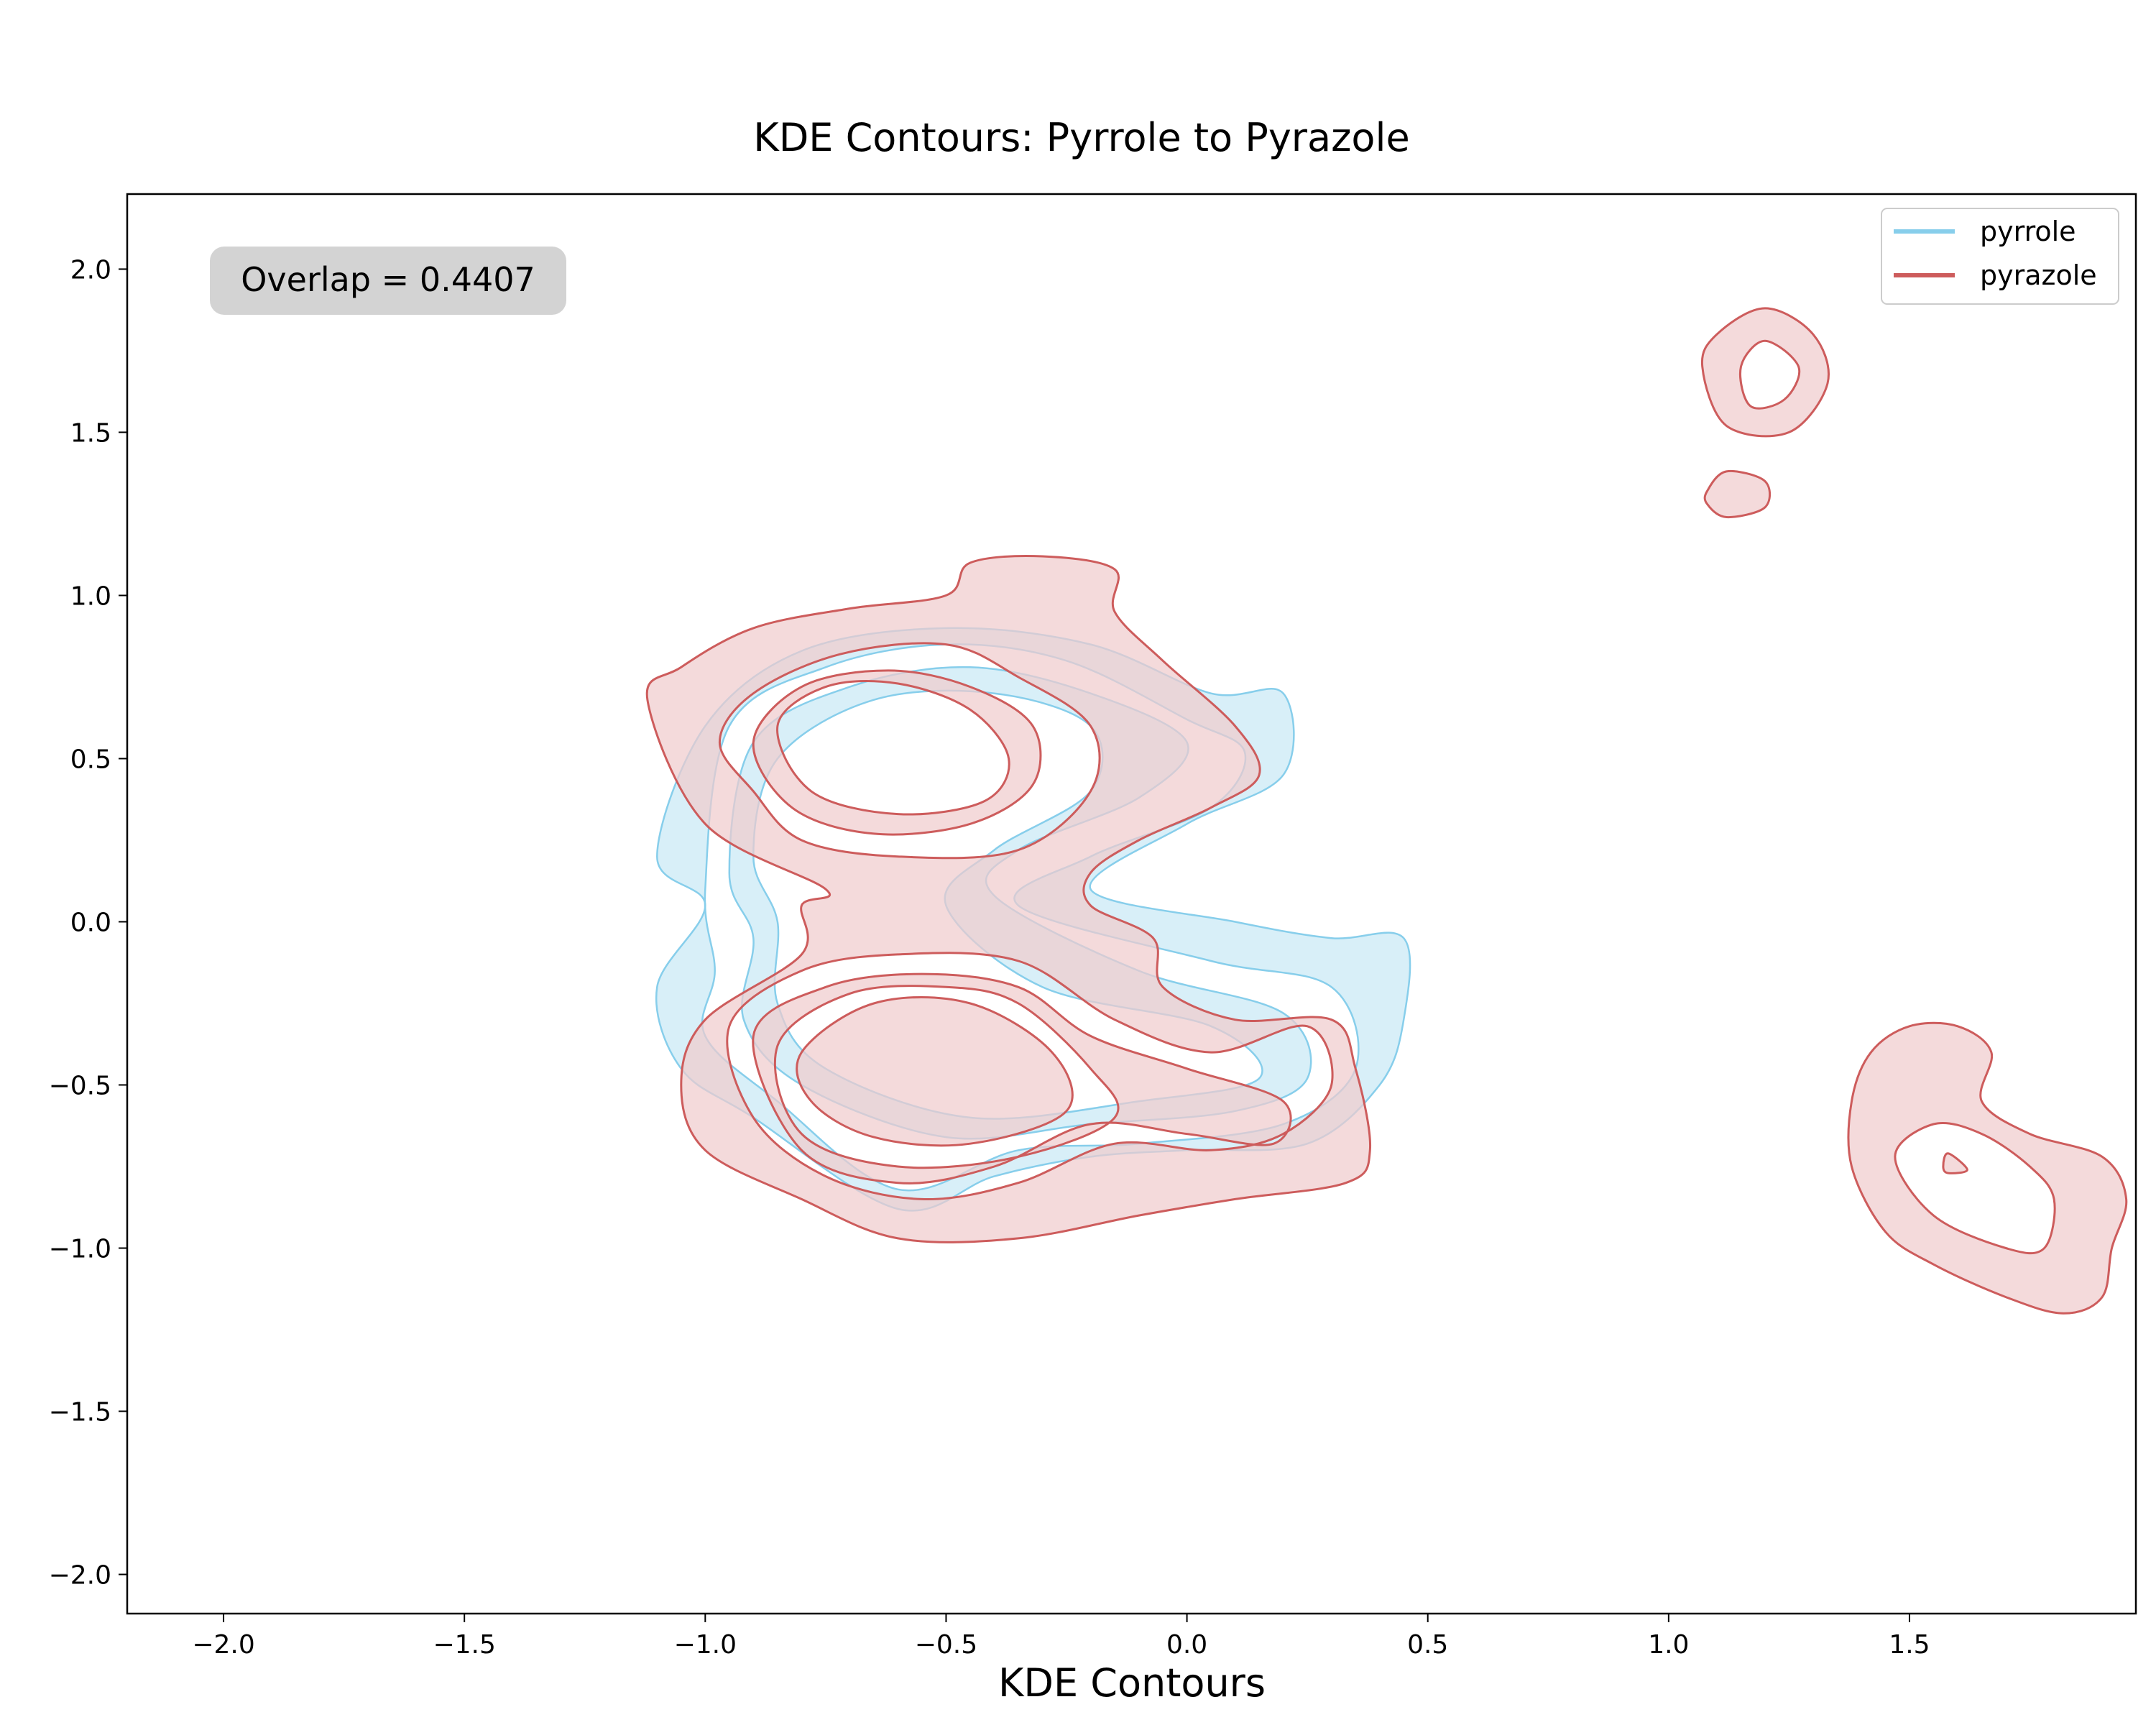 The image size is (2156, 1725). Describe the element at coordinates (80, 1576) in the screenshot. I see `y-tick-label: −2.0` at that location.